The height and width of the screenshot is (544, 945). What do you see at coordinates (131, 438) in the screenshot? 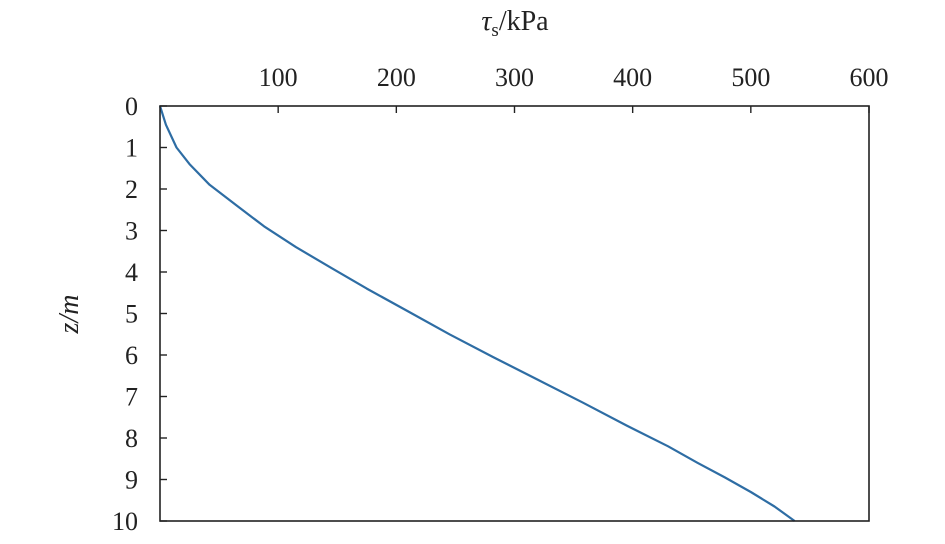
I see `y-tick-label-8: 8` at bounding box center [131, 438].